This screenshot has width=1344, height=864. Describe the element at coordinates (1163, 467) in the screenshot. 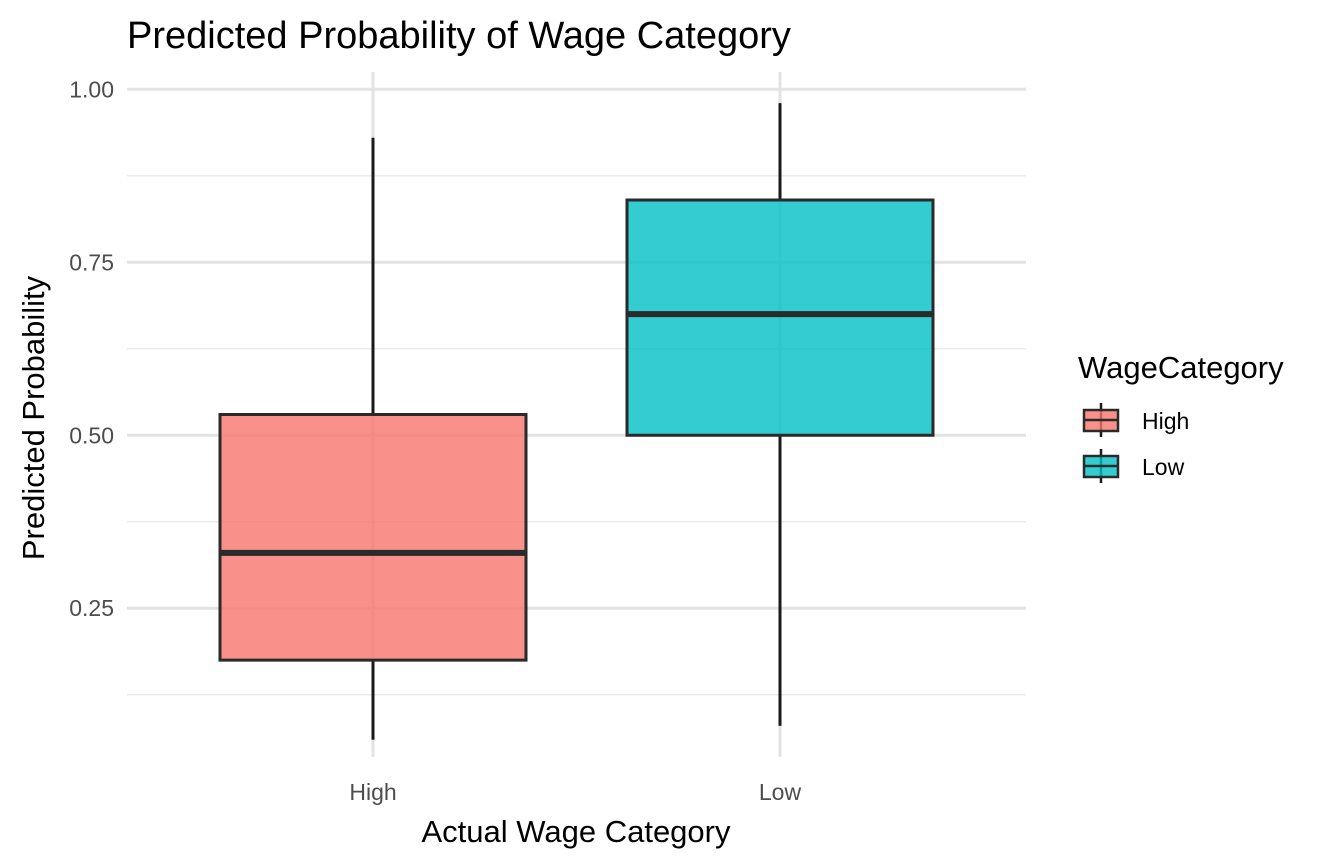

I see `legend-item-label: Low` at that location.